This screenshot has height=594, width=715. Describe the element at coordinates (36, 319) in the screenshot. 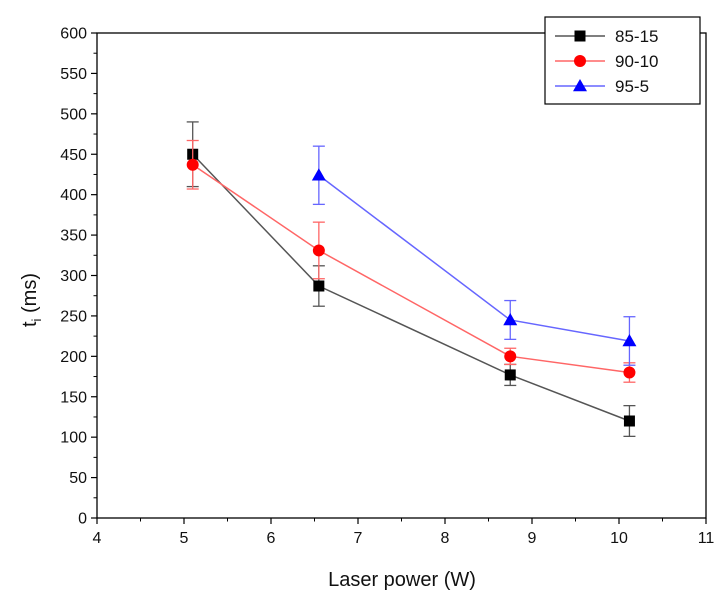

I see `y-axis-title-subscript: i` at that location.